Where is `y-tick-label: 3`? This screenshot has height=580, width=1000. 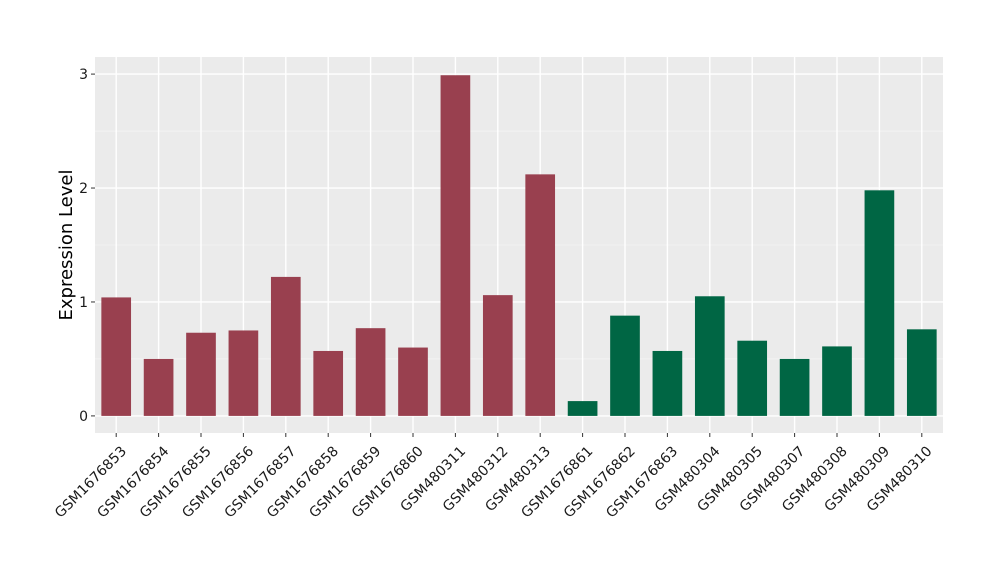
y-tick-label: 3 is located at coordinates (83, 75).